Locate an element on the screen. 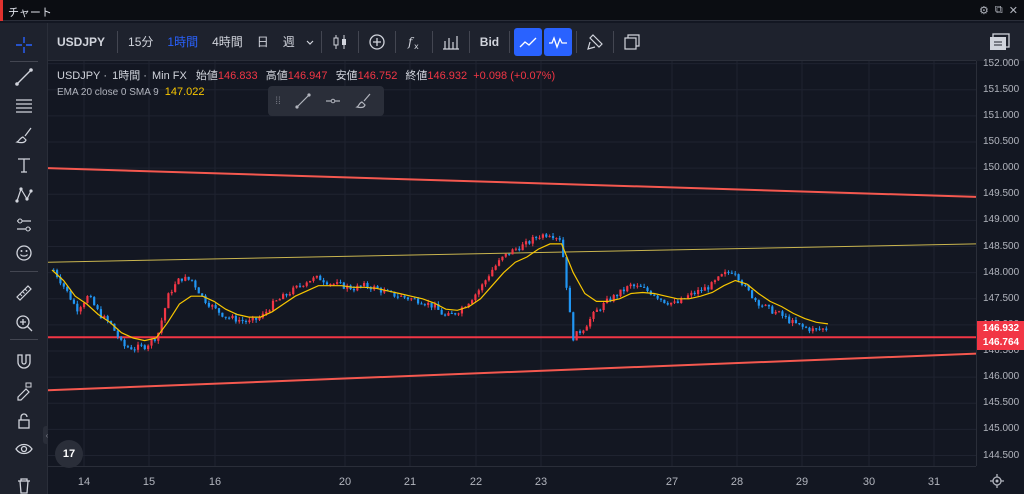 The image size is (1024, 494). crosshair-icon is located at coordinates (24, 45).